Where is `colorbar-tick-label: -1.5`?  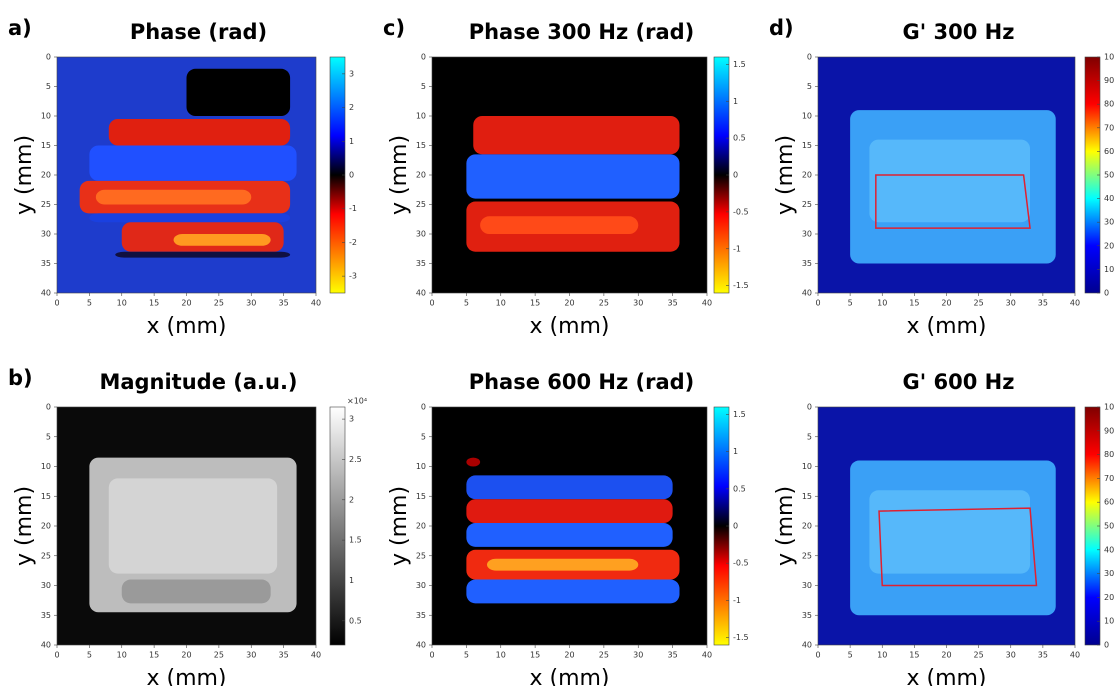
colorbar-tick-label: -1.5 is located at coordinates (741, 637).